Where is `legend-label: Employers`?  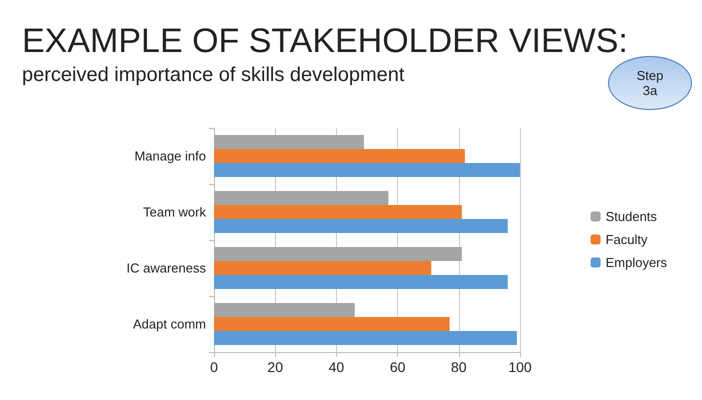
legend-label: Employers is located at coordinates (637, 262).